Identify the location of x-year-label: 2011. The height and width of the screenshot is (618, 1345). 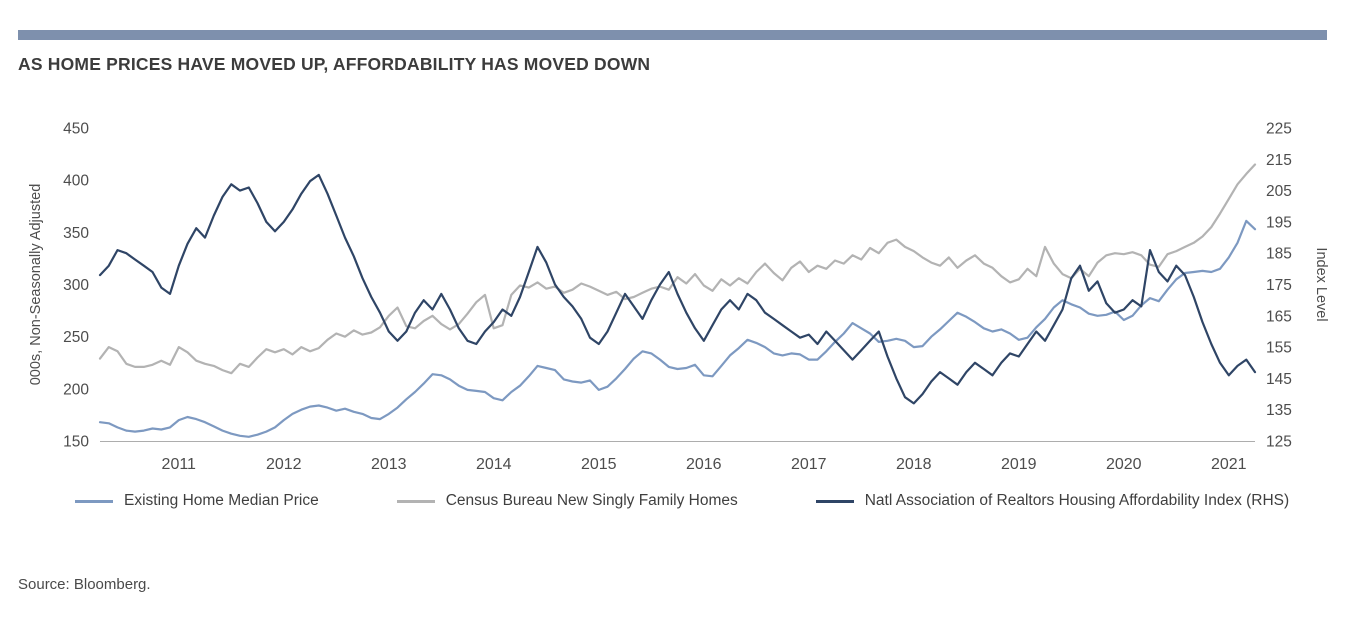
(179, 464).